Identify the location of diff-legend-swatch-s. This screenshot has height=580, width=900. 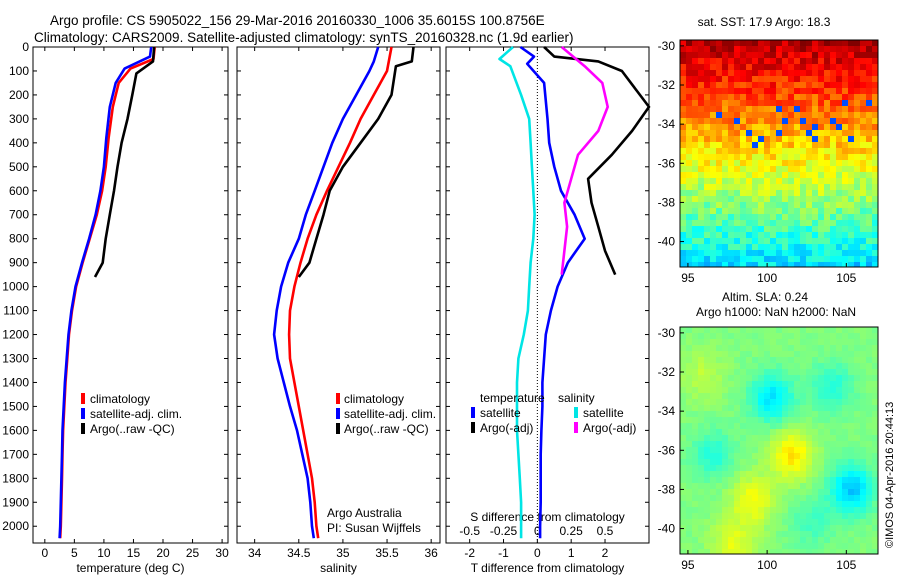
(576, 412).